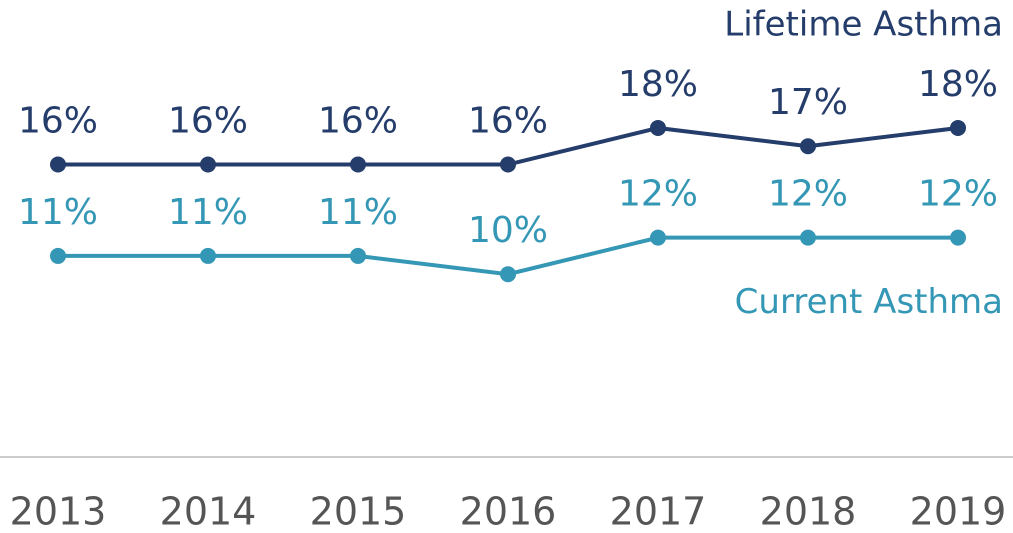  What do you see at coordinates (358, 511) in the screenshot?
I see `x-tick-label: 2015` at bounding box center [358, 511].